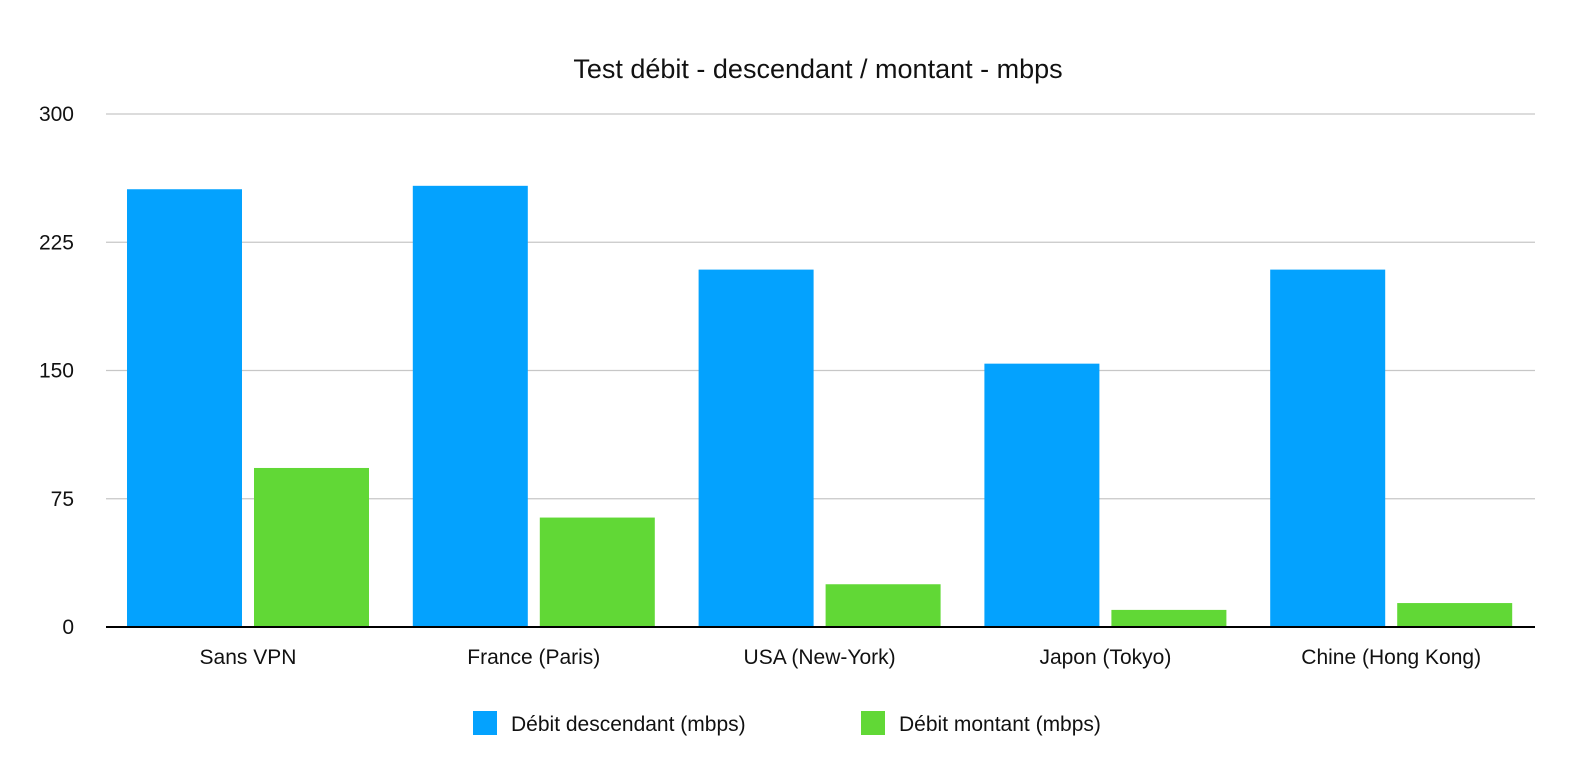 This screenshot has width=1590, height=776. I want to click on y-tick-label: 150, so click(56, 371).